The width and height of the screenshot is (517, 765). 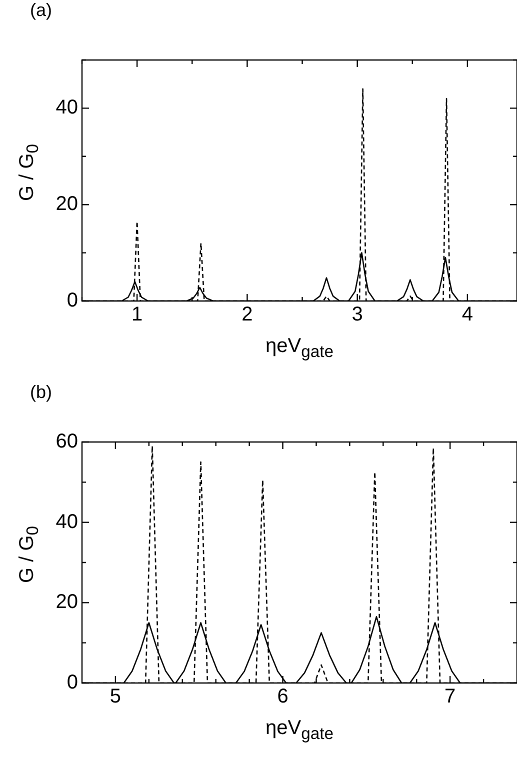 What do you see at coordinates (450, 697) in the screenshot?
I see `x-tick-label: 7` at bounding box center [450, 697].